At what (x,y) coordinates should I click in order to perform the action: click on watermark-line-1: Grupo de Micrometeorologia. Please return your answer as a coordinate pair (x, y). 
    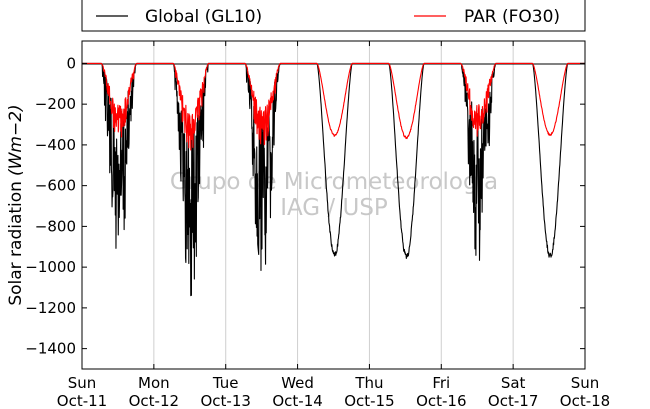
    Looking at the image, I should click on (334, 182).